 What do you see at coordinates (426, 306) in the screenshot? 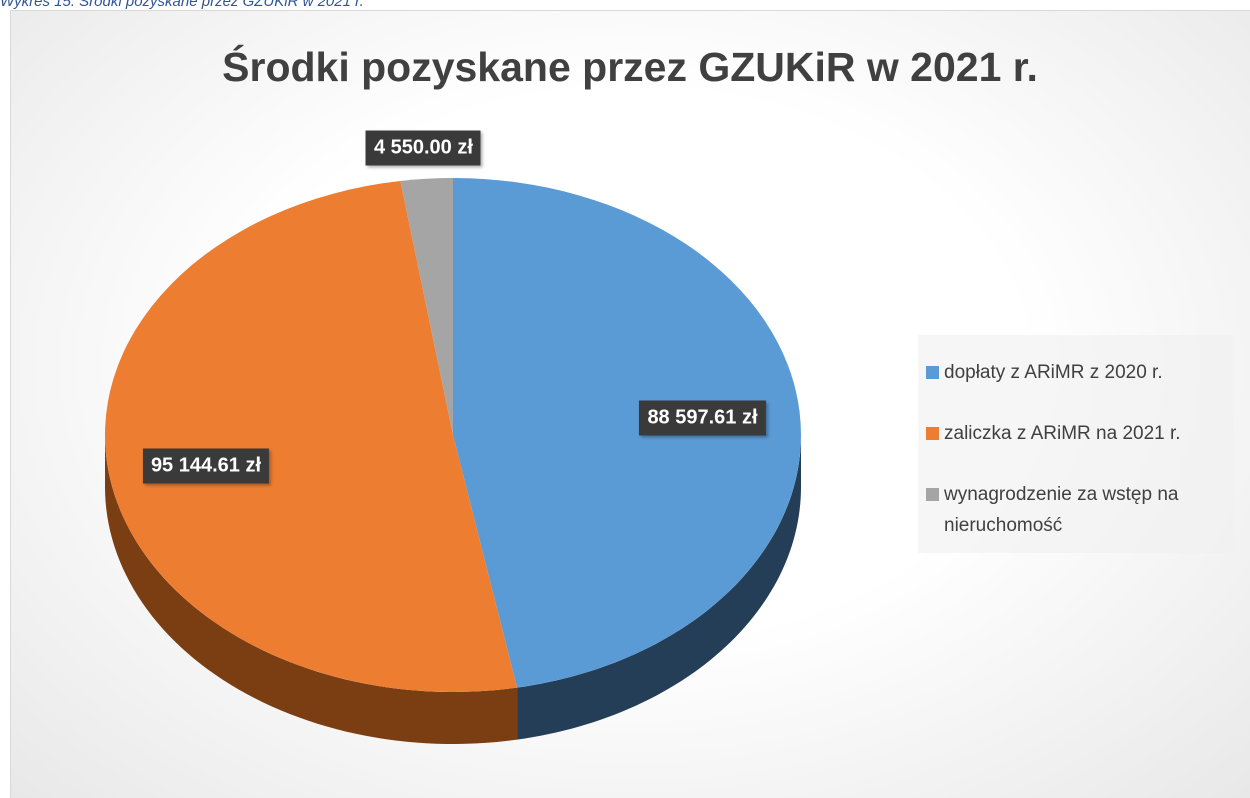
I see `slice` at bounding box center [426, 306].